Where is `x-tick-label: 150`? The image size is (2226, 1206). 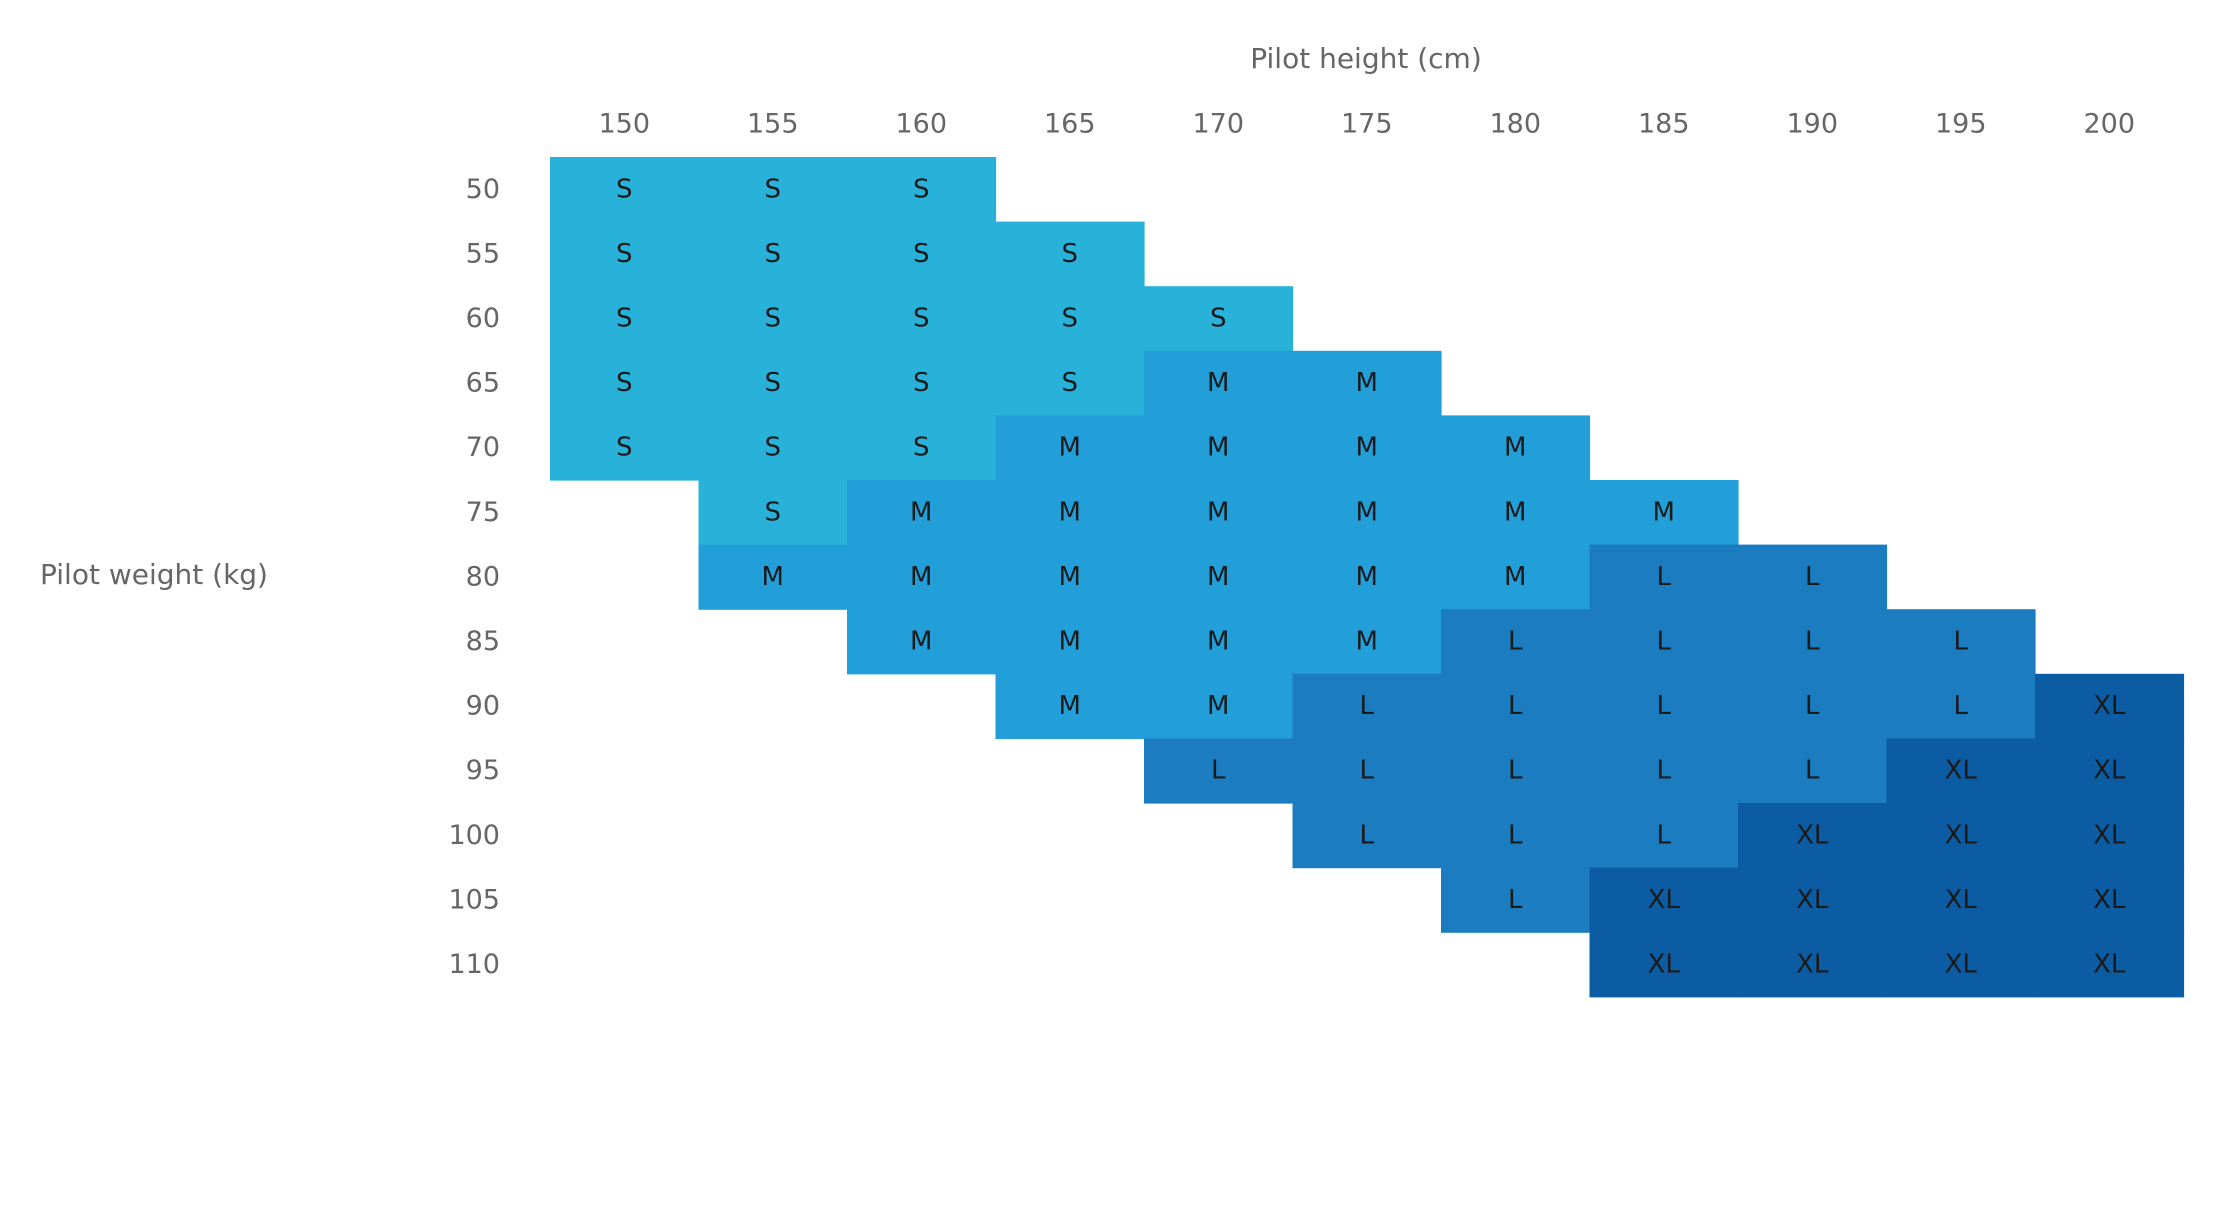
x-tick-label: 150 is located at coordinates (624, 124).